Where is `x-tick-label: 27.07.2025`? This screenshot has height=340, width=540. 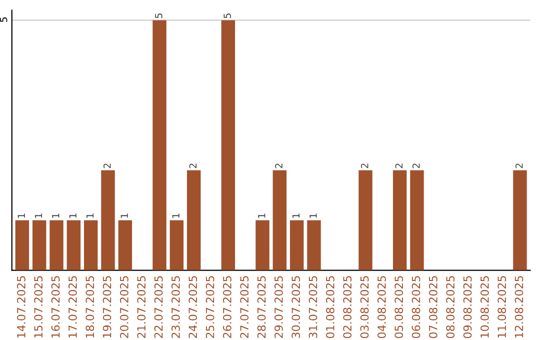 x-tick-label: 27.07.2025 is located at coordinates (244, 307).